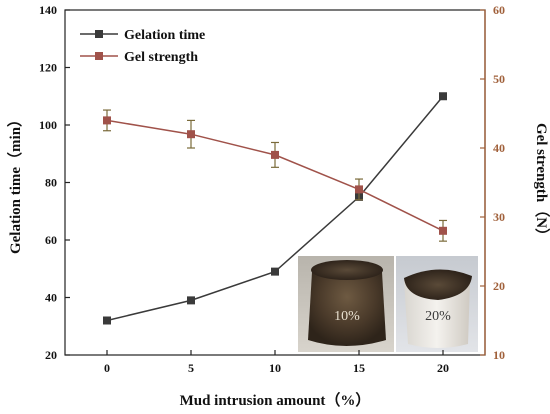 The height and width of the screenshot is (414, 550). Describe the element at coordinates (499, 286) in the screenshot. I see `right-y-tick-label: 20` at that location.